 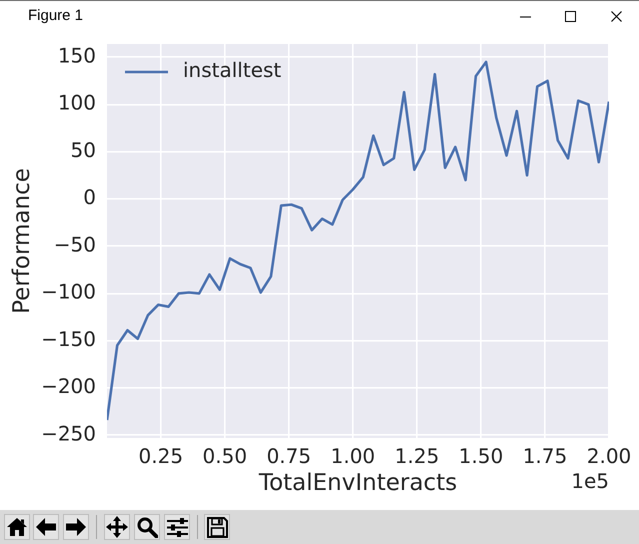 I want to click on y-tick-label: 100, so click(x=77, y=102).